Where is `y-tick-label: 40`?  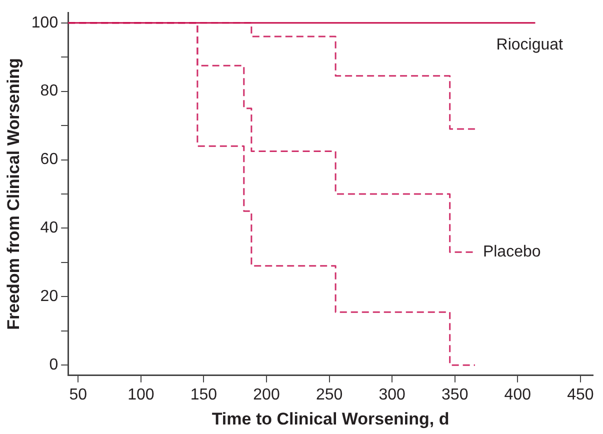
y-tick-label: 40 is located at coordinates (49, 228).